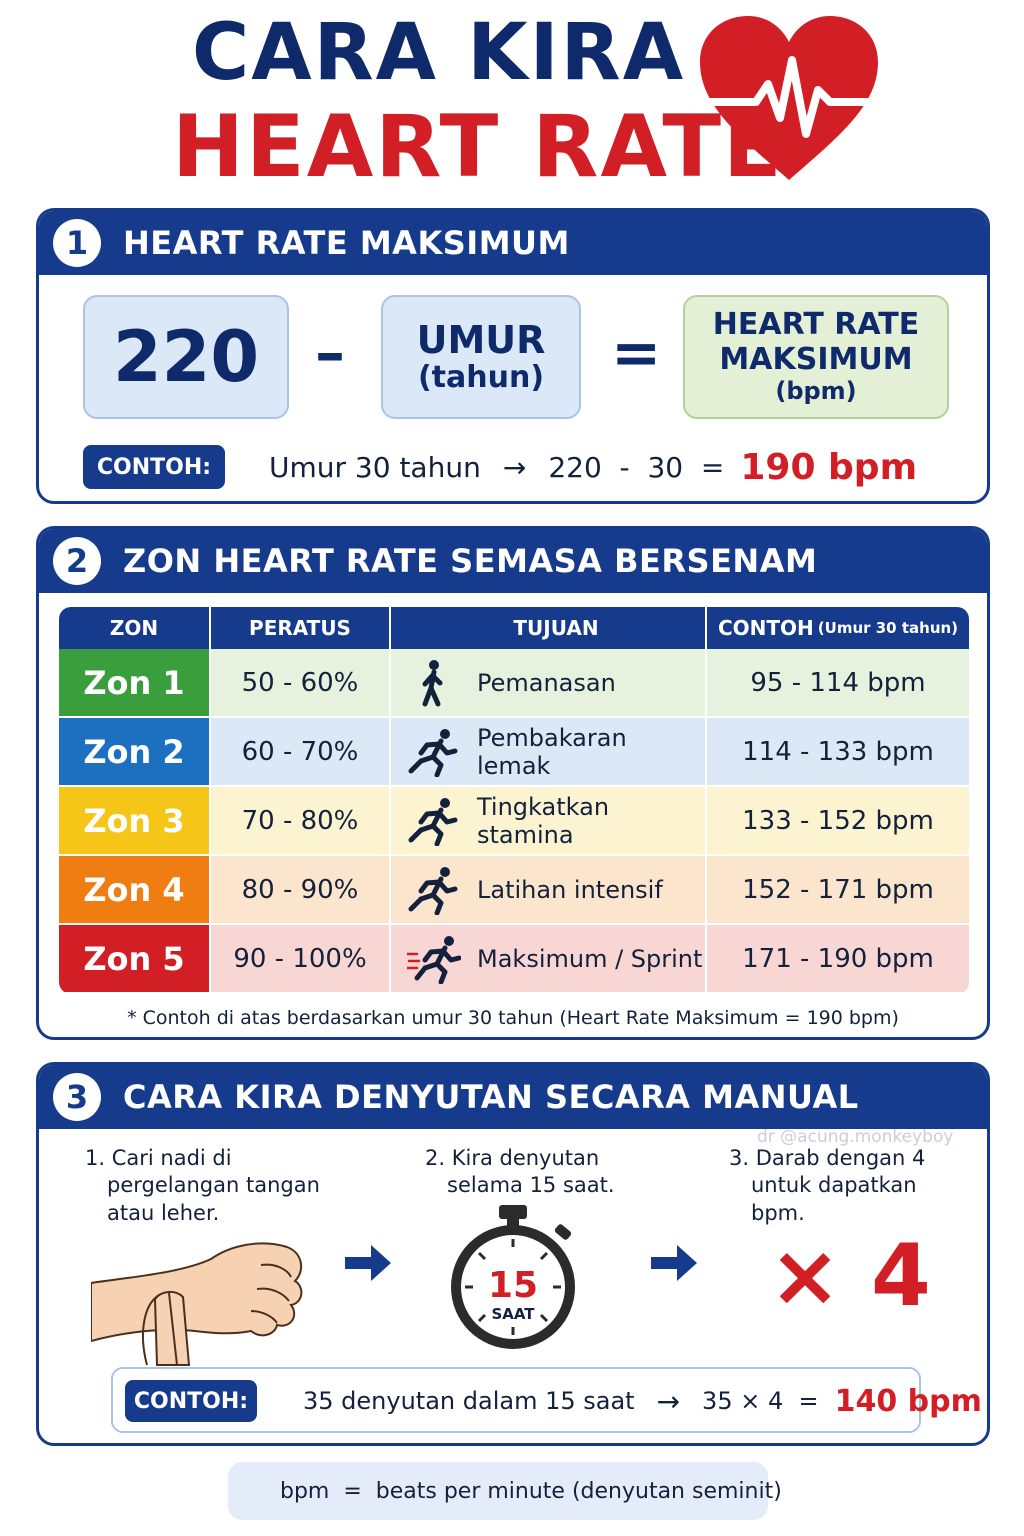 The width and height of the screenshot is (1024, 1536). What do you see at coordinates (197, 1304) in the screenshot?
I see `wrist-pulse-icon` at bounding box center [197, 1304].